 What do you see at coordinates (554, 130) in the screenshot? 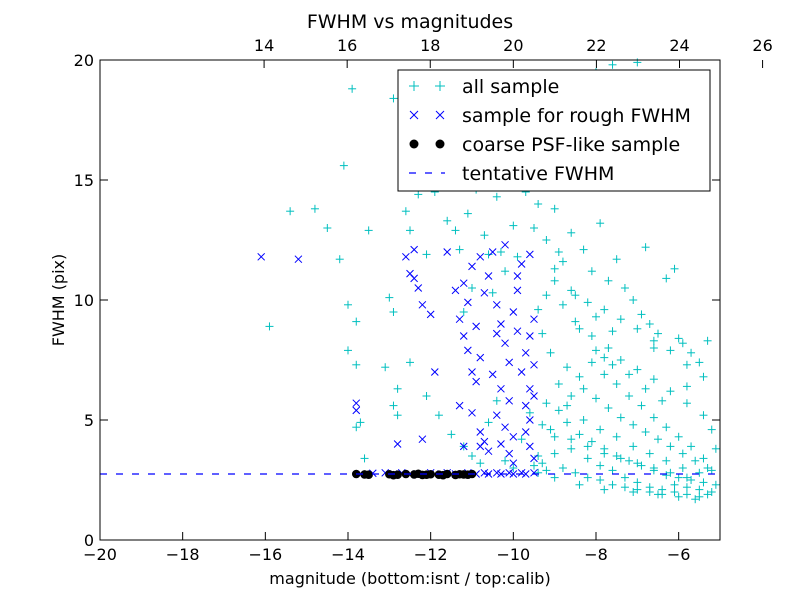
I see `legend-box` at bounding box center [554, 130].